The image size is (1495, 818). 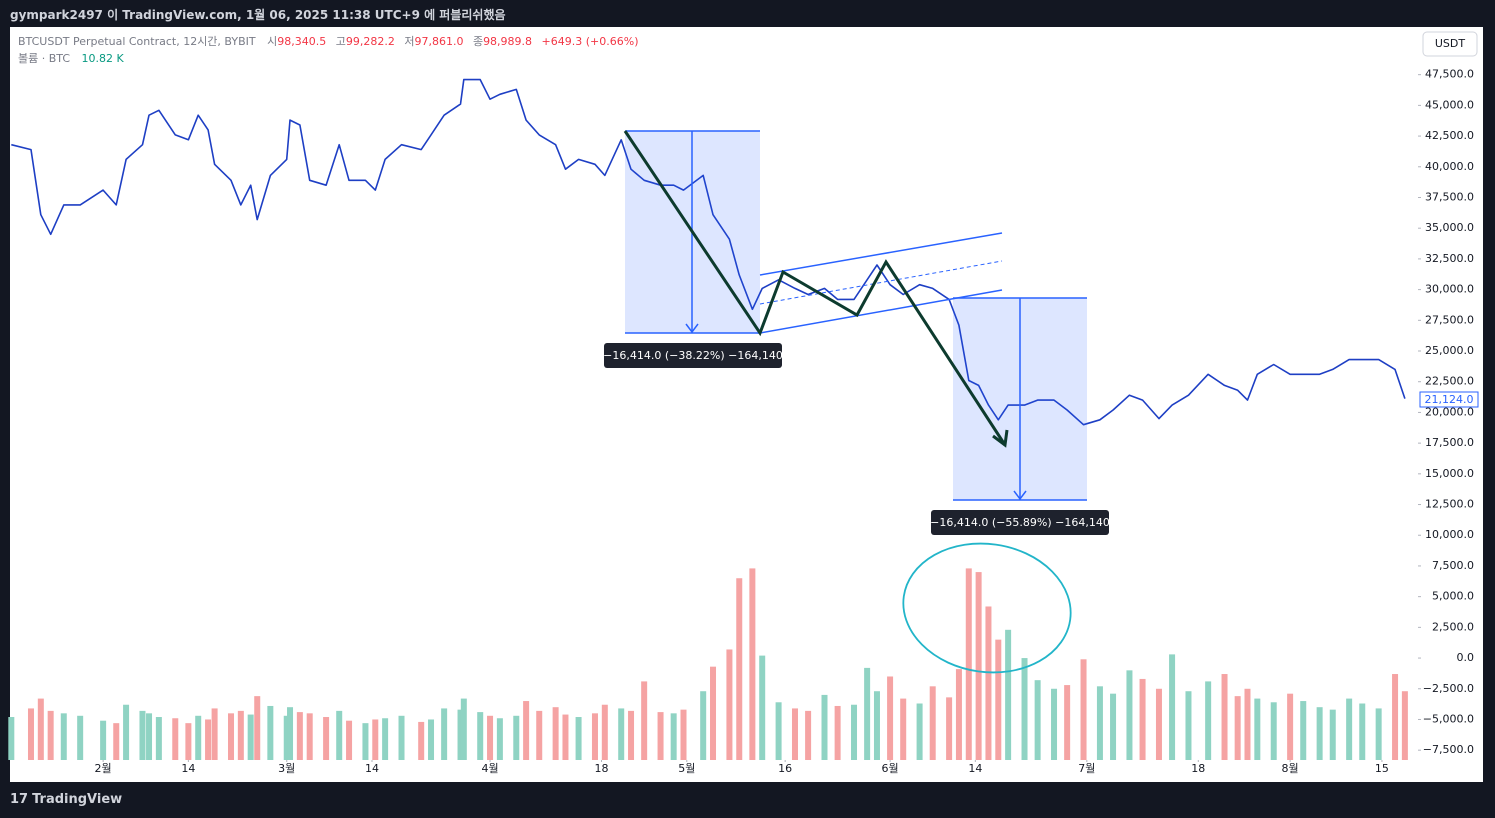 I want to click on volume-value: 10.82 K, so click(x=103, y=58).